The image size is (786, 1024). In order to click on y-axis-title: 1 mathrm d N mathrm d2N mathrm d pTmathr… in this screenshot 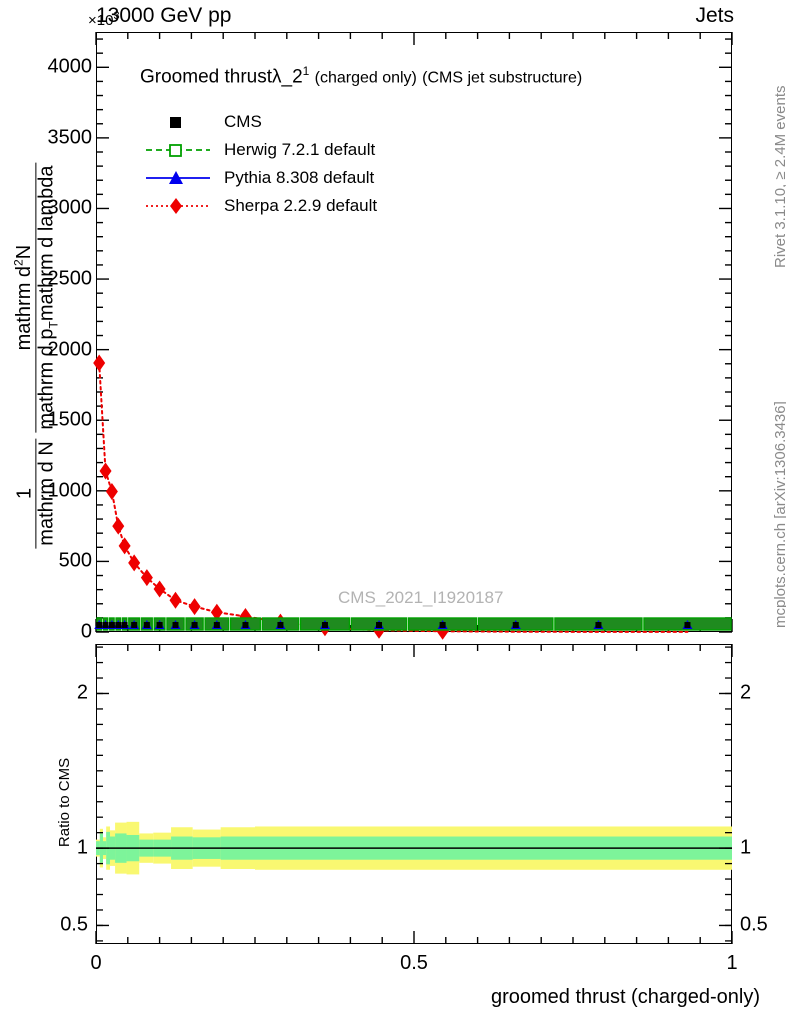, I will do `click(36, 356)`.